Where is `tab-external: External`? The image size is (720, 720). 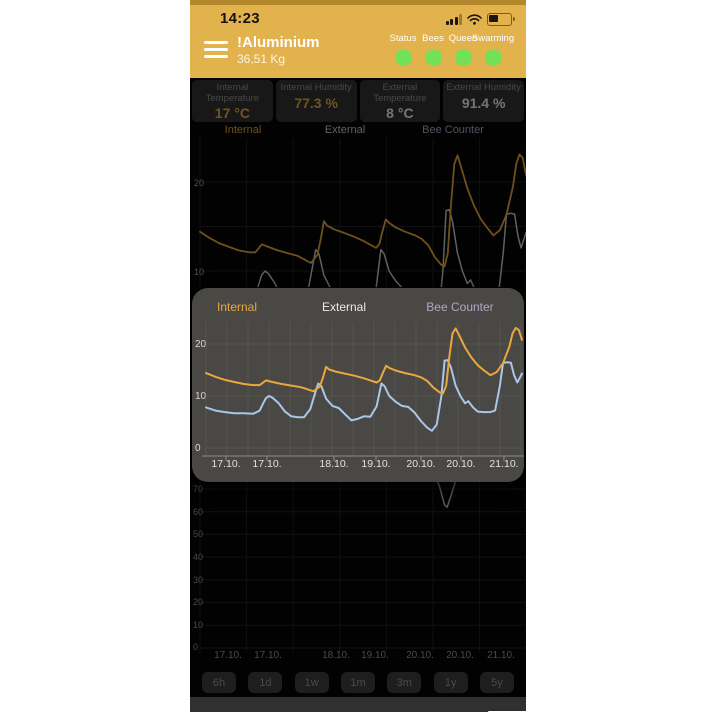 tab-external: External is located at coordinates (345, 130).